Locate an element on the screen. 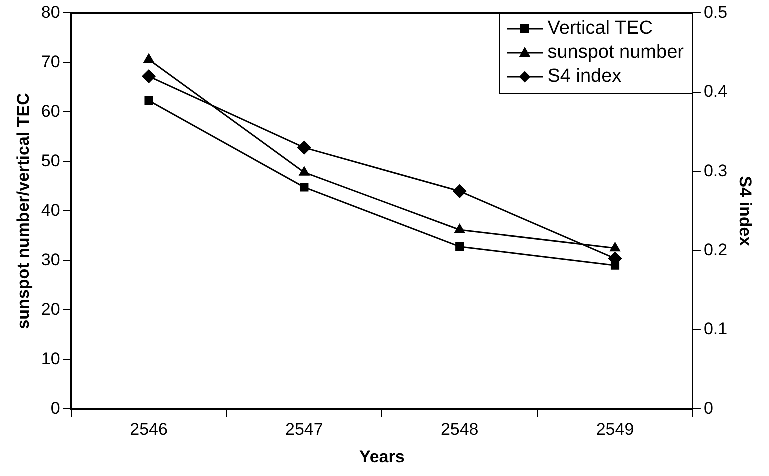 The width and height of the screenshot is (769, 476). y2-axis-title: S4 index is located at coordinates (746, 211).